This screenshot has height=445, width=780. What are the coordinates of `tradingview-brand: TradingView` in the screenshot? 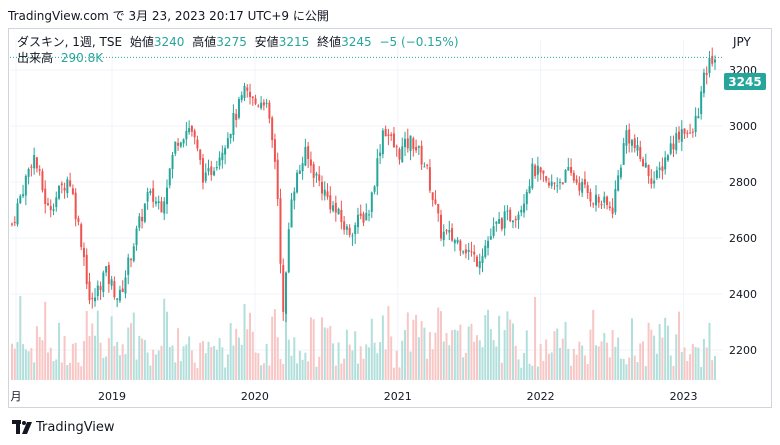 It's located at (75, 427).